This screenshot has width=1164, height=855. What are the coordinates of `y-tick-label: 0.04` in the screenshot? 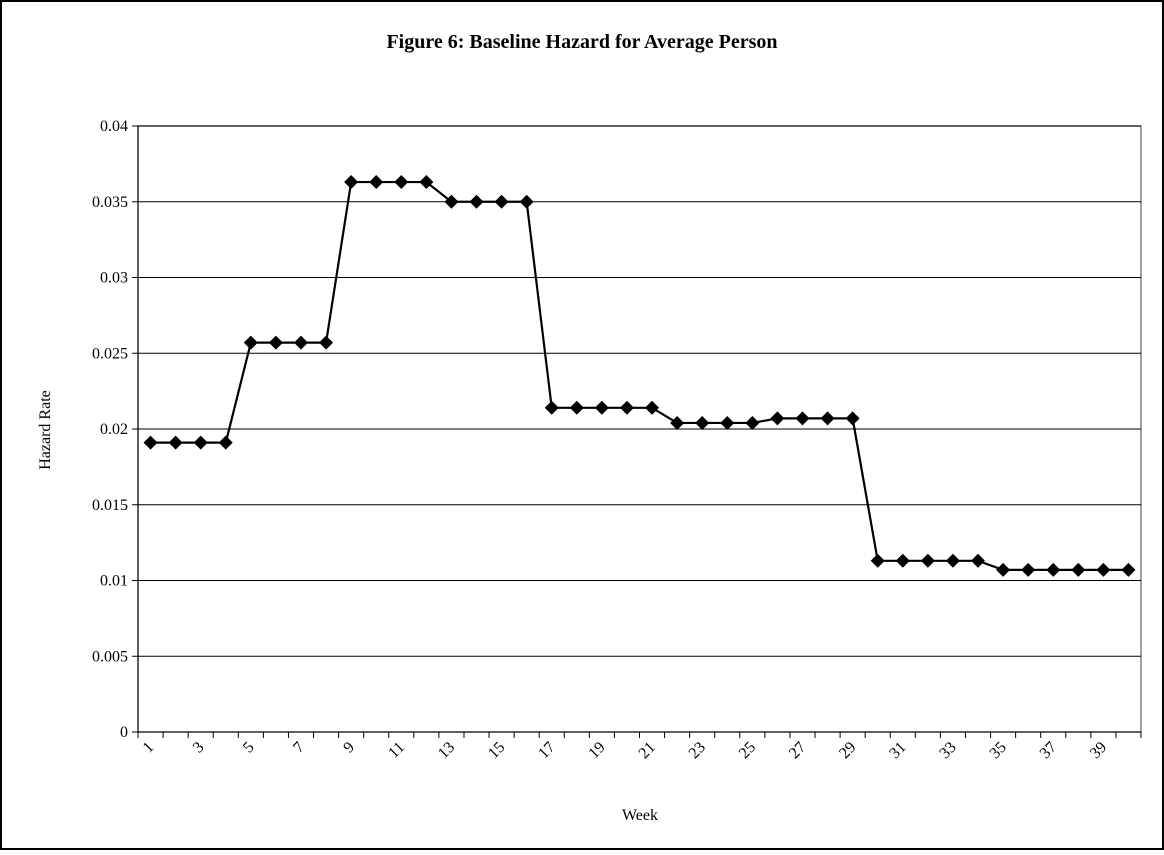 It's located at (114, 126).